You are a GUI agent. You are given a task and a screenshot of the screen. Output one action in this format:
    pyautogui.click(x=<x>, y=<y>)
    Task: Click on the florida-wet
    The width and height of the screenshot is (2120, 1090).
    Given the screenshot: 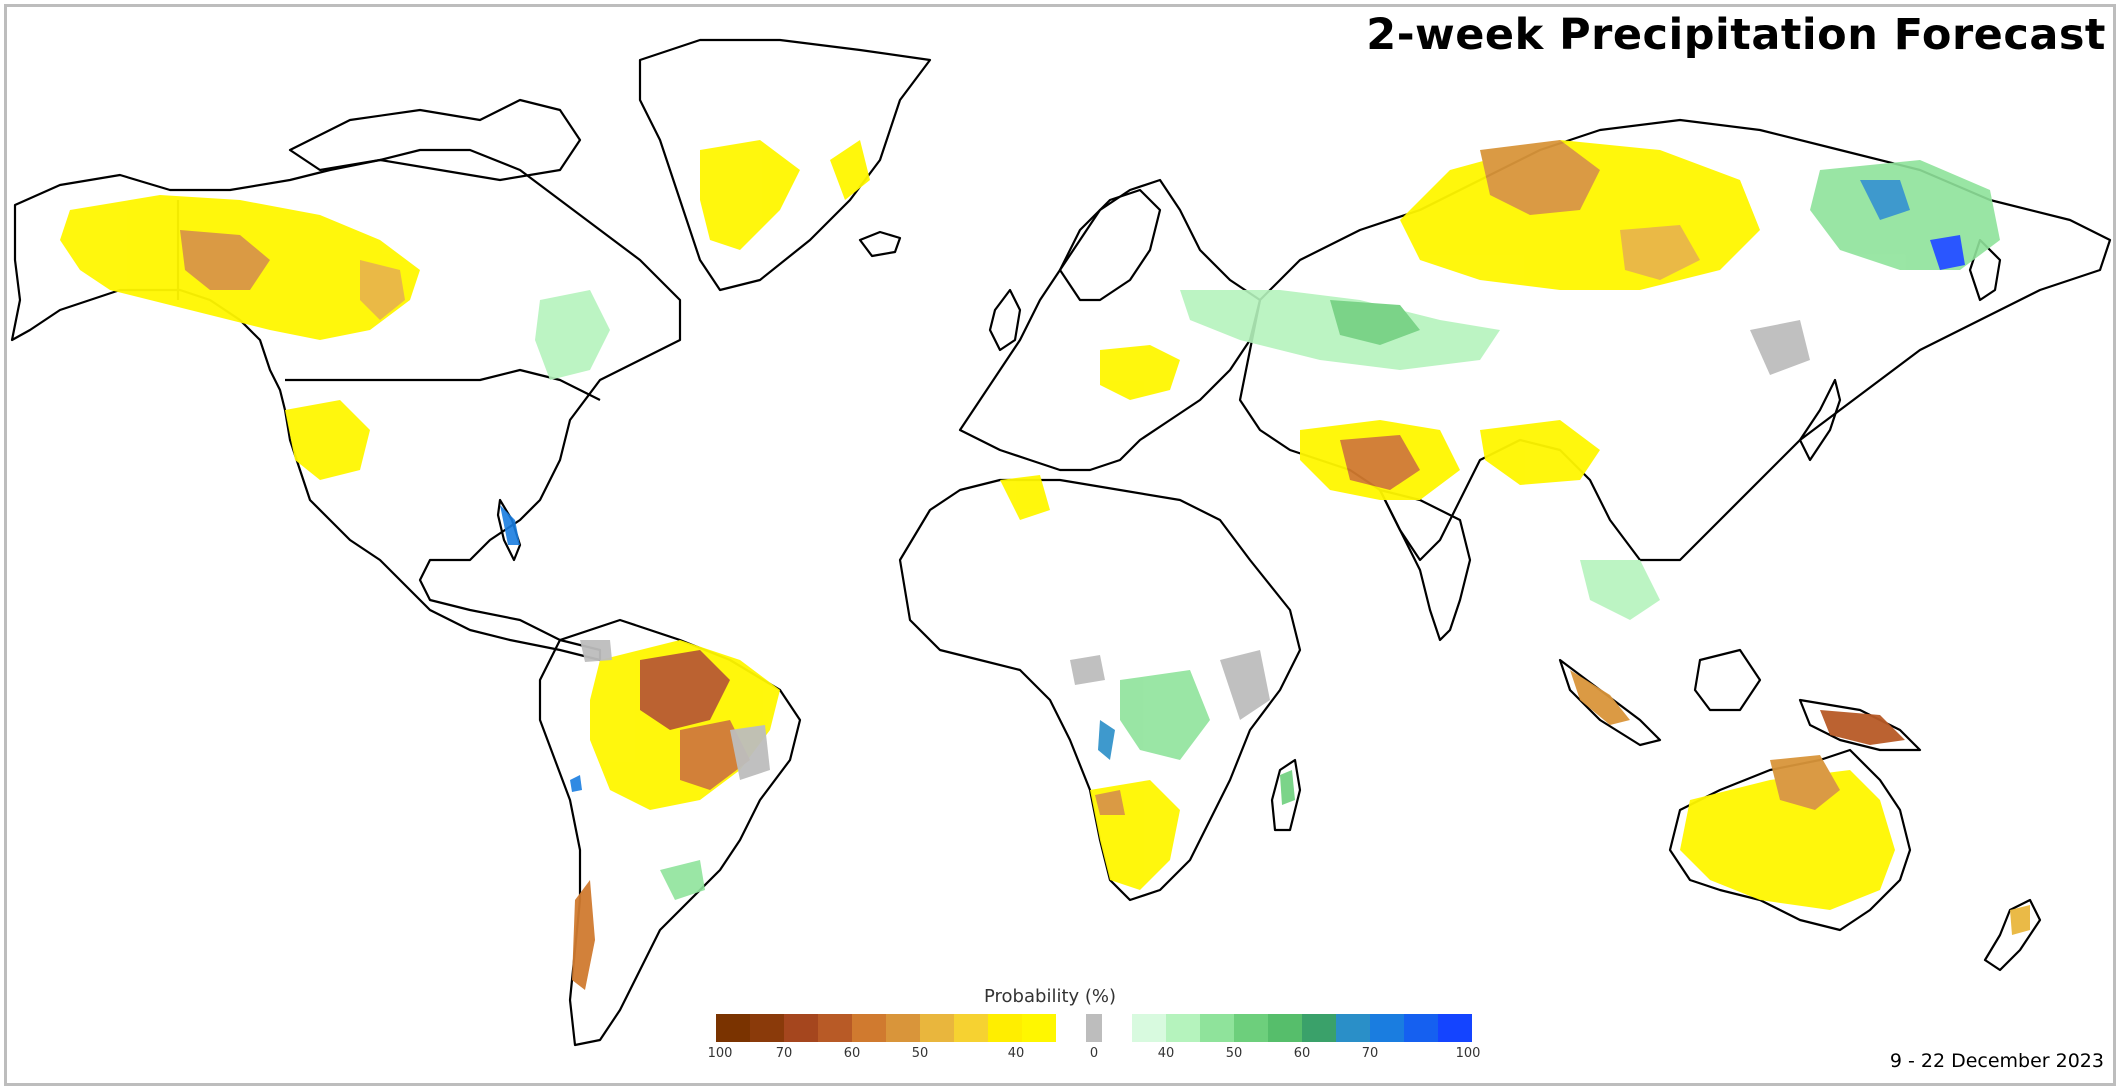 What is the action you would take?
    pyautogui.click(x=510, y=525)
    